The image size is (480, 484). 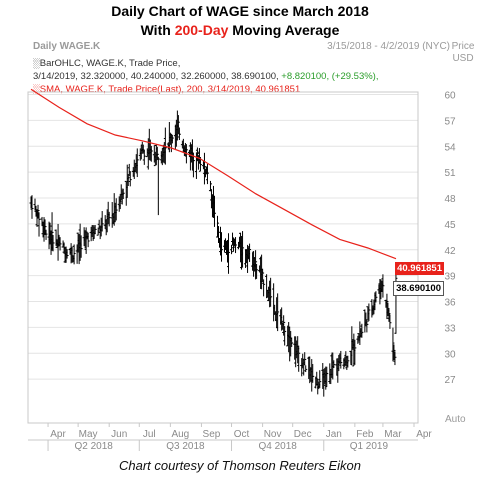 I want to click on unit-line1: Price, so click(x=463, y=46).